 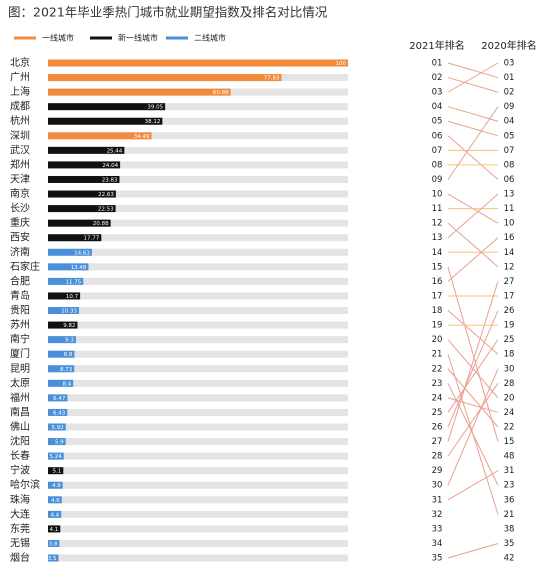 What do you see at coordinates (20, 78) in the screenshot?
I see `y-tick-label: 广州` at bounding box center [20, 78].